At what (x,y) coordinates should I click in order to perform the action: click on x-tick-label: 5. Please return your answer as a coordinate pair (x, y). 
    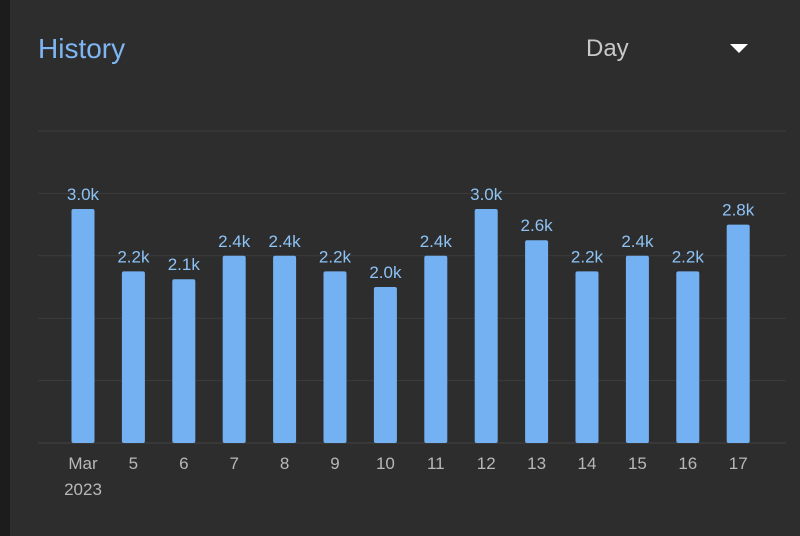
    Looking at the image, I should click on (133, 463).